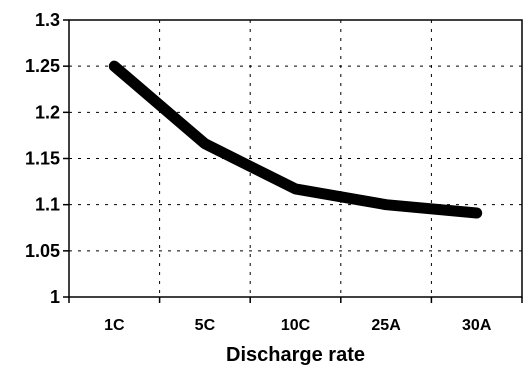 This screenshot has height=367, width=526. Describe the element at coordinates (295, 315) in the screenshot. I see `x-axis-ticks: 1C 5C 10C 25A 30A` at that location.